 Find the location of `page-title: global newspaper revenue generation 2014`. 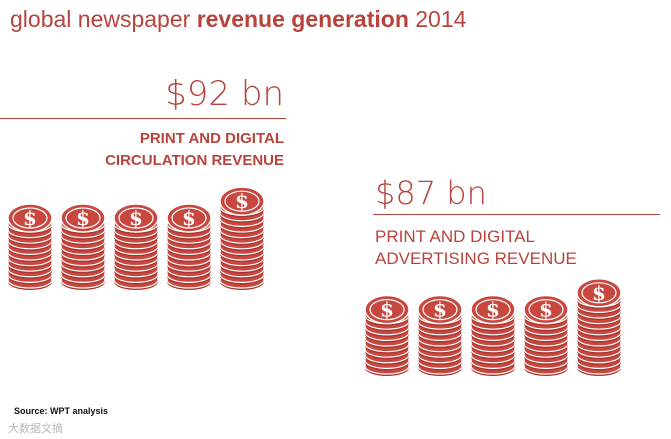

page-title: global newspaper revenue generation 2014 is located at coordinates (238, 19).